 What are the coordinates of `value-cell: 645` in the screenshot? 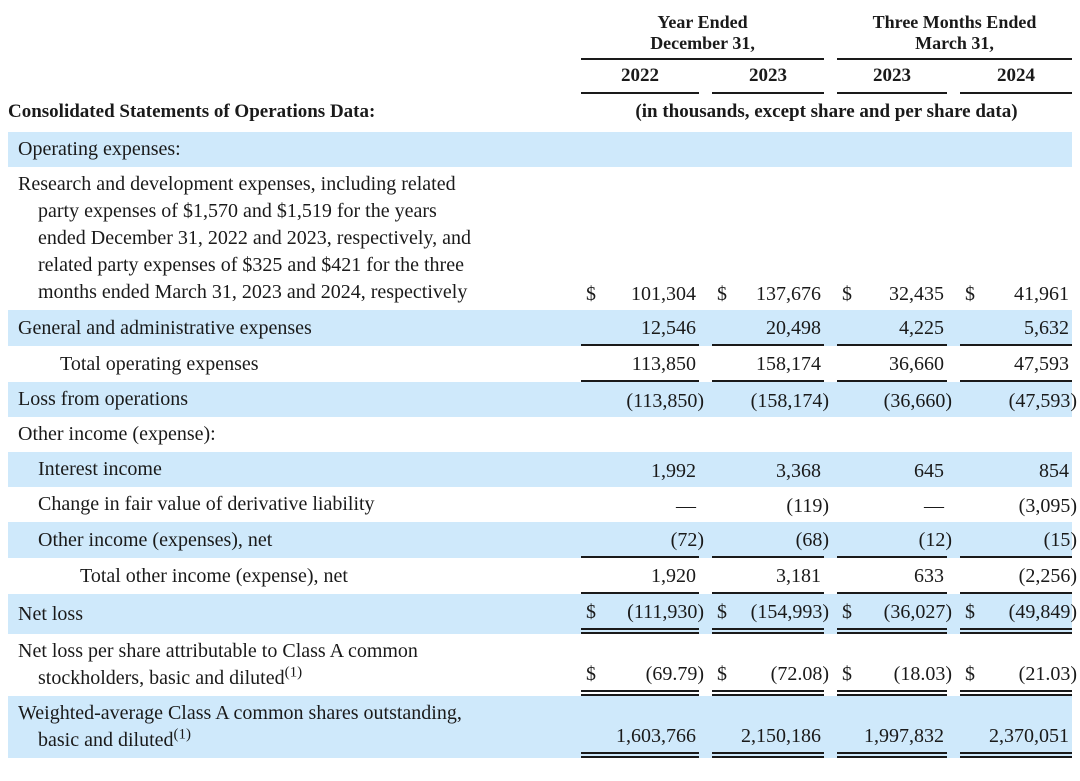 It's located at (892, 470).